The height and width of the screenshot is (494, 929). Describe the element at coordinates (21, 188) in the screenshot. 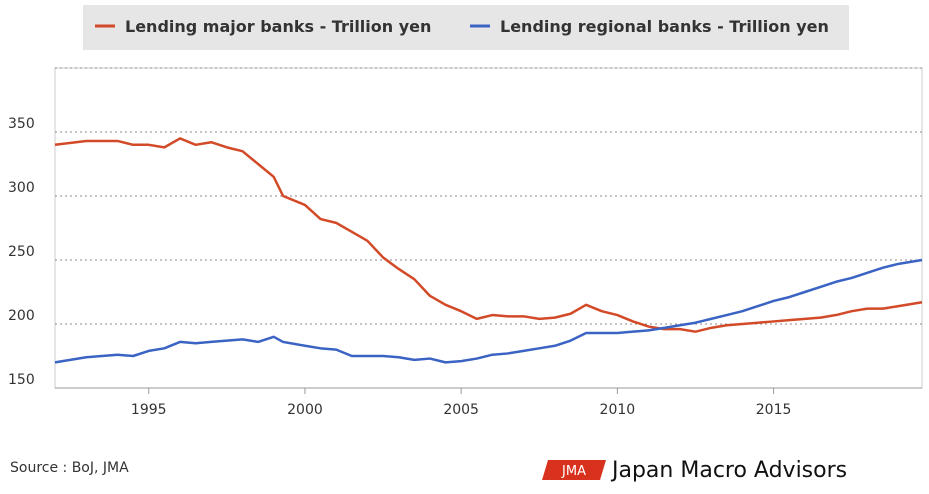

I see `y-tick-label: 300` at that location.